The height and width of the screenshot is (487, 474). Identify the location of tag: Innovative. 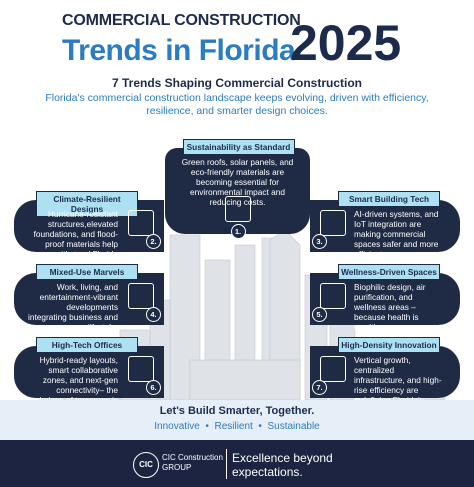
(177, 426).